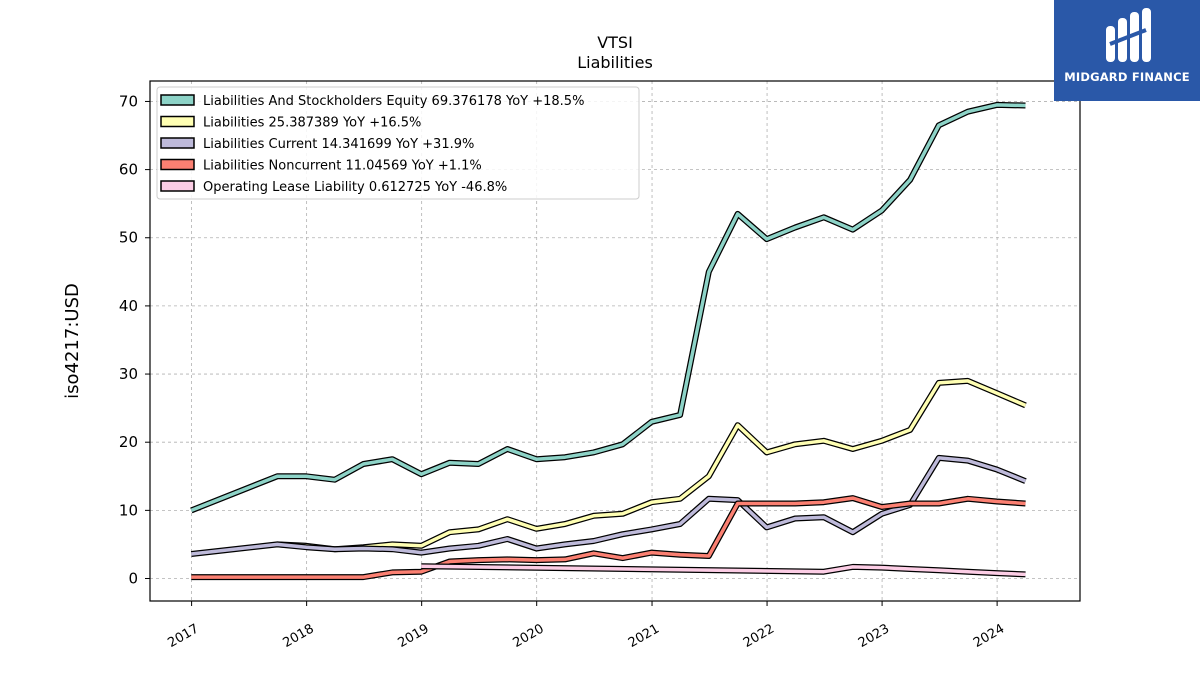 The height and width of the screenshot is (675, 1200). What do you see at coordinates (874, 636) in the screenshot?
I see `x-tick-label: 2023` at bounding box center [874, 636].